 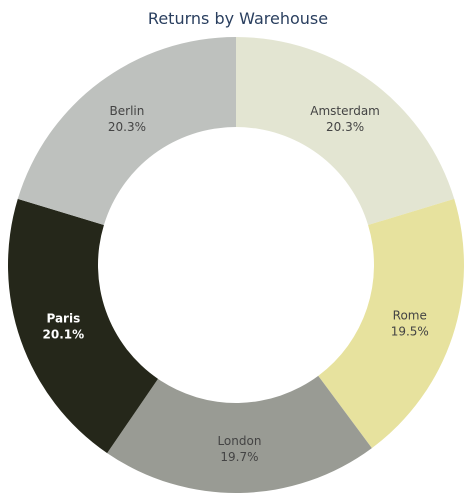 I want to click on slice-percent-london: 19.7%, so click(x=239, y=457).